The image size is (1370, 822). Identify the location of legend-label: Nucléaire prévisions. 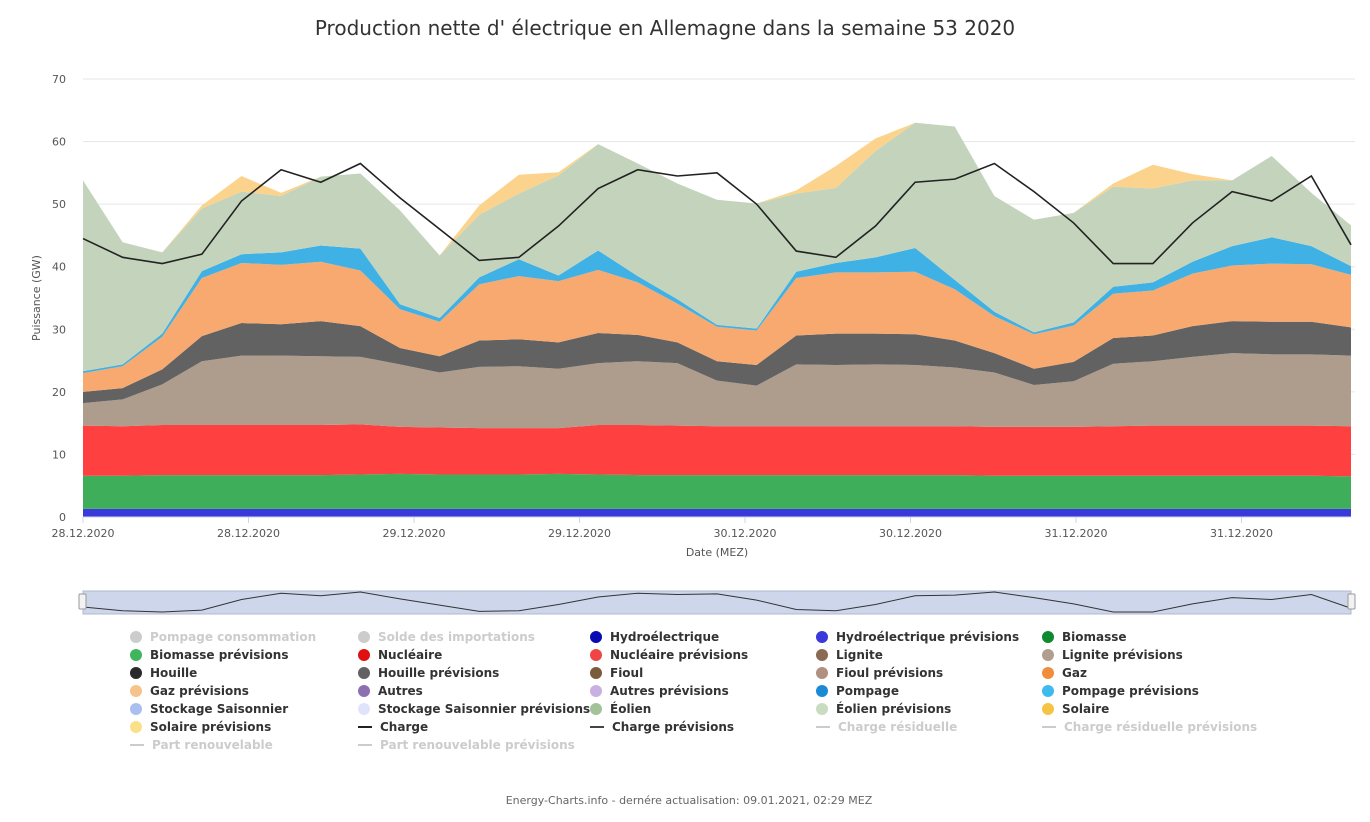
(679, 655).